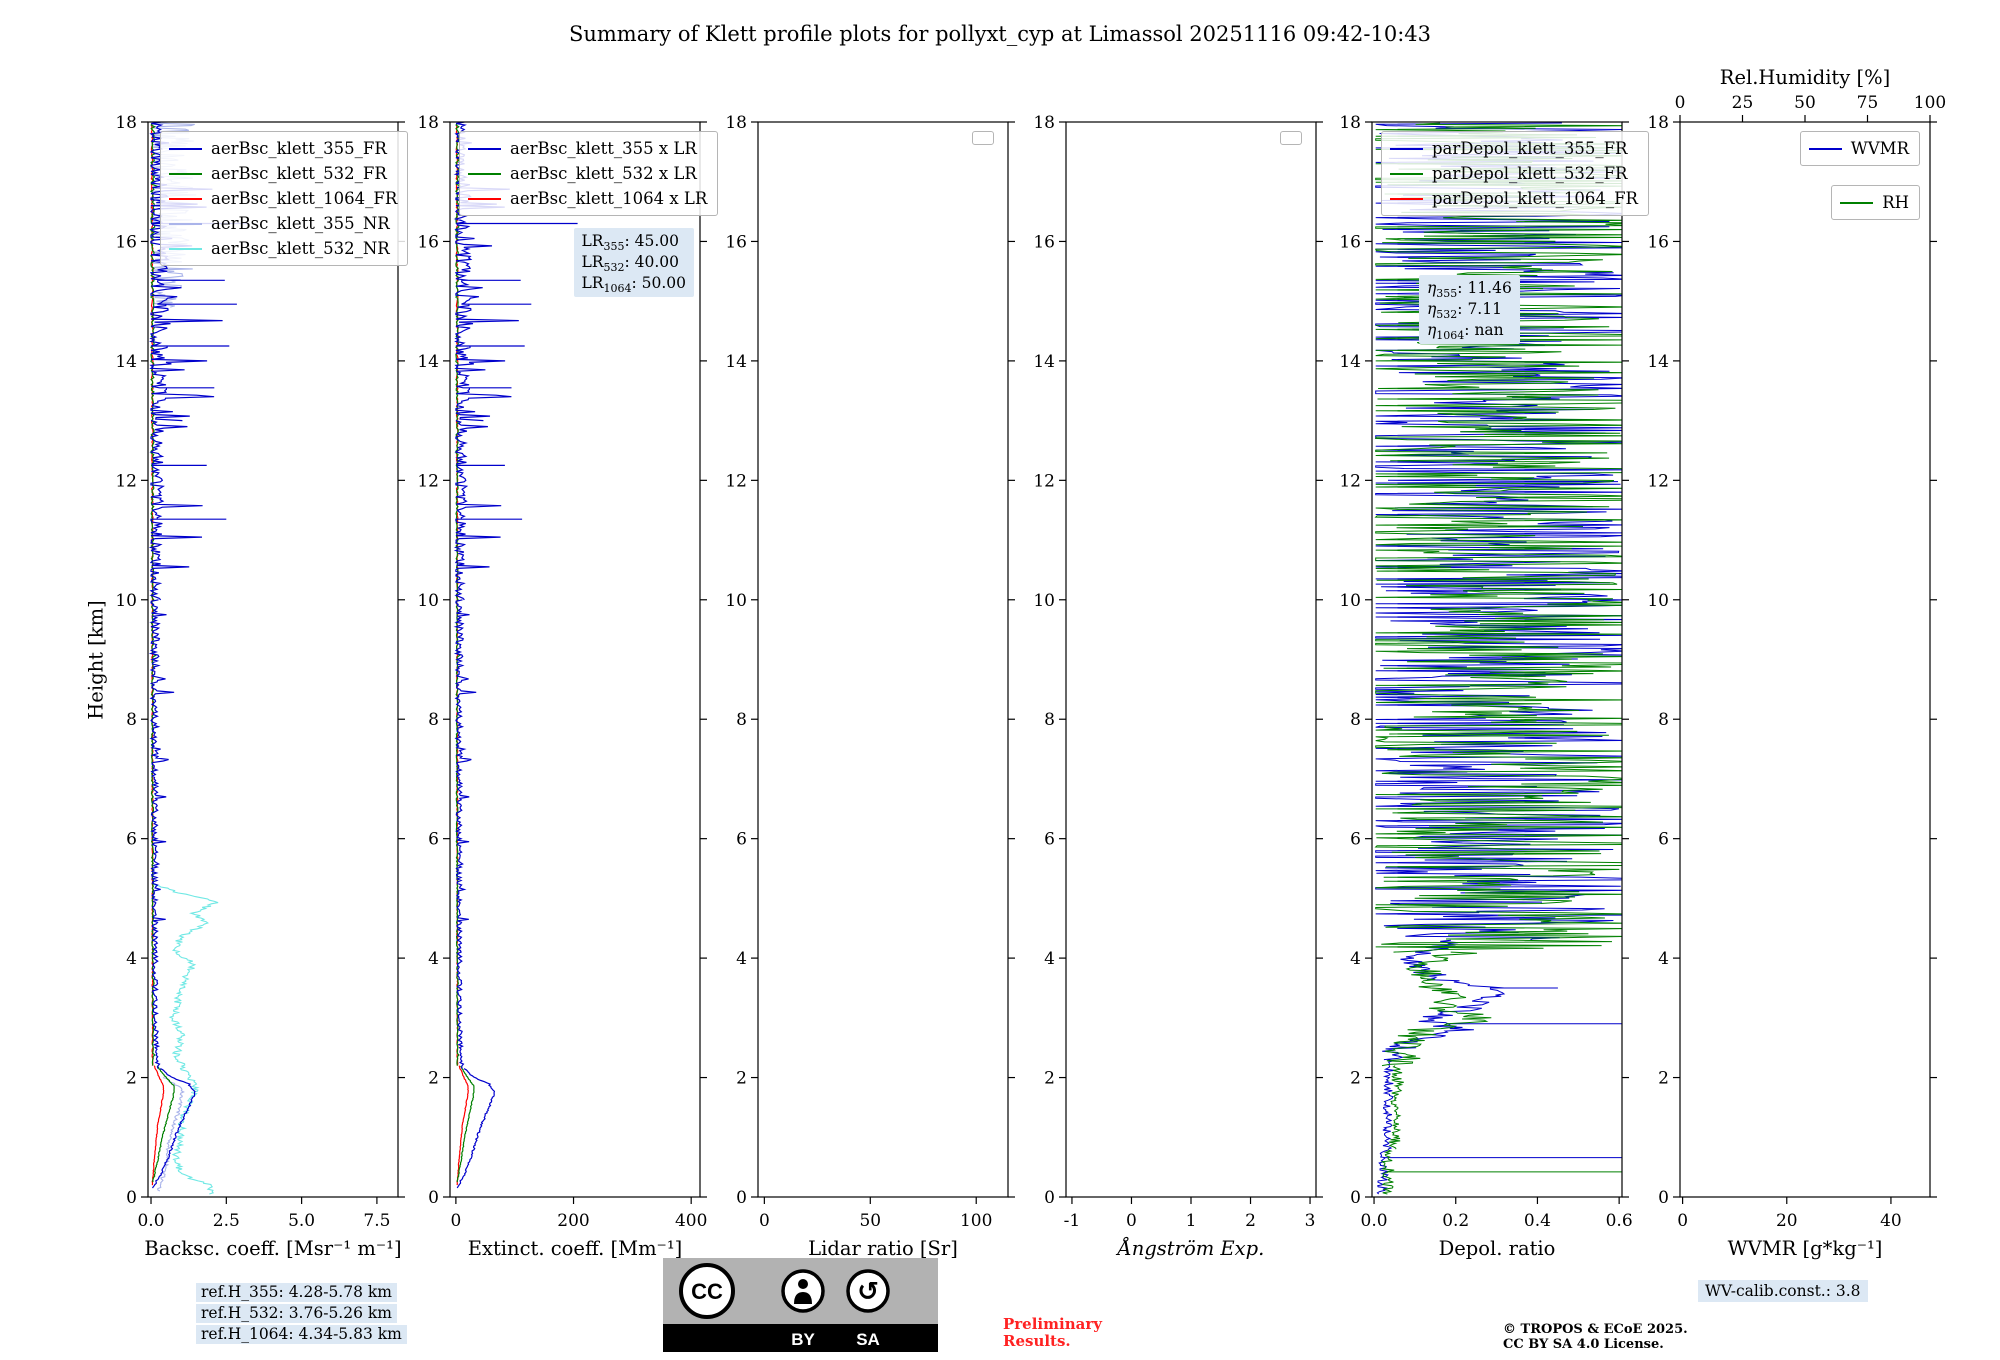 The width and height of the screenshot is (2000, 1360). I want to click on x-axis-title-wvmr: WVMR [g*kg⁻¹], so click(1805, 1248).